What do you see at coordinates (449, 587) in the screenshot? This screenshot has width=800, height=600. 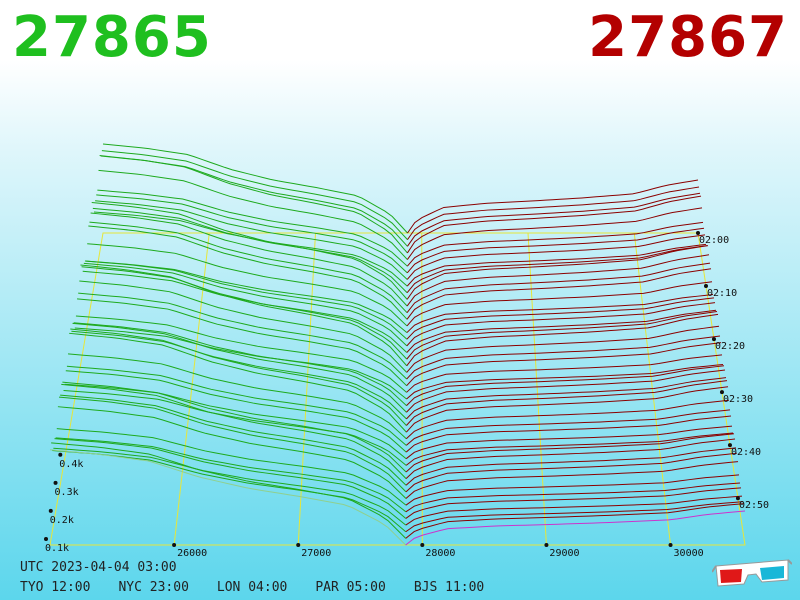 I see `clock-bjs: BJS 11:00` at bounding box center [449, 587].